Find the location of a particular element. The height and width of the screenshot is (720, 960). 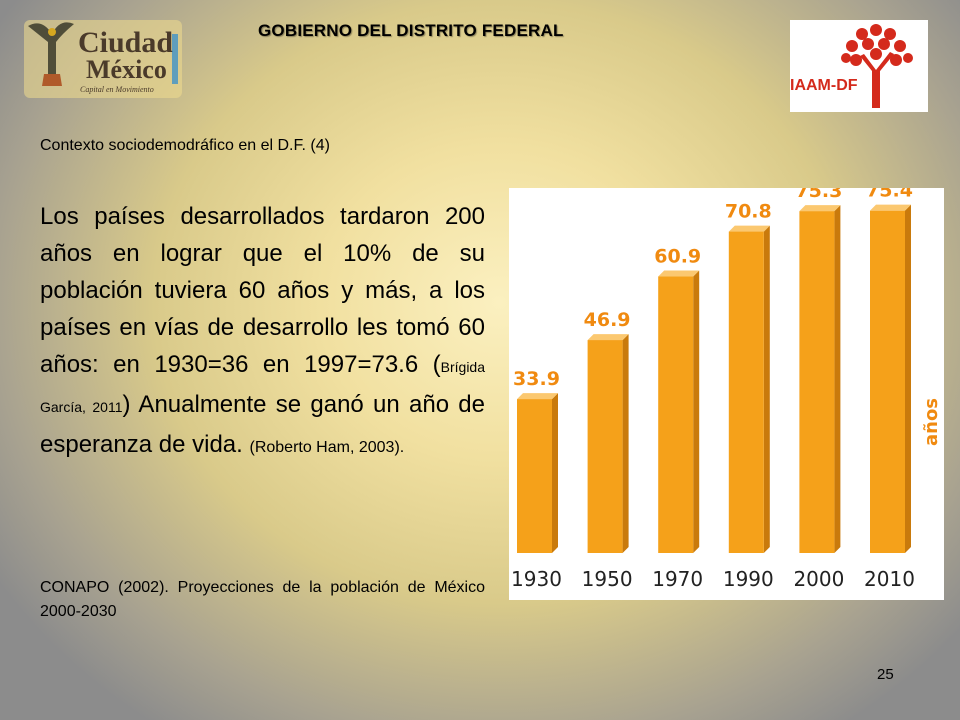

bar-1930 is located at coordinates (534, 476).